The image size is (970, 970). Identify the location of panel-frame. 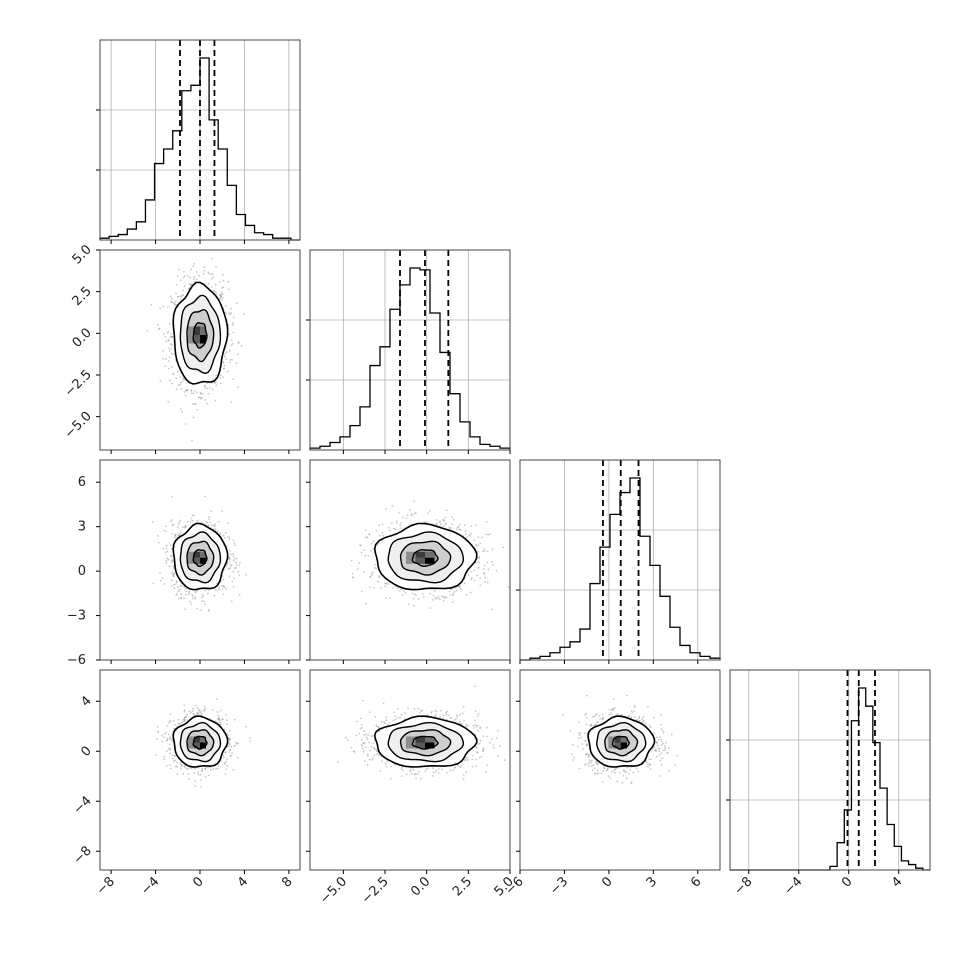
(410, 350).